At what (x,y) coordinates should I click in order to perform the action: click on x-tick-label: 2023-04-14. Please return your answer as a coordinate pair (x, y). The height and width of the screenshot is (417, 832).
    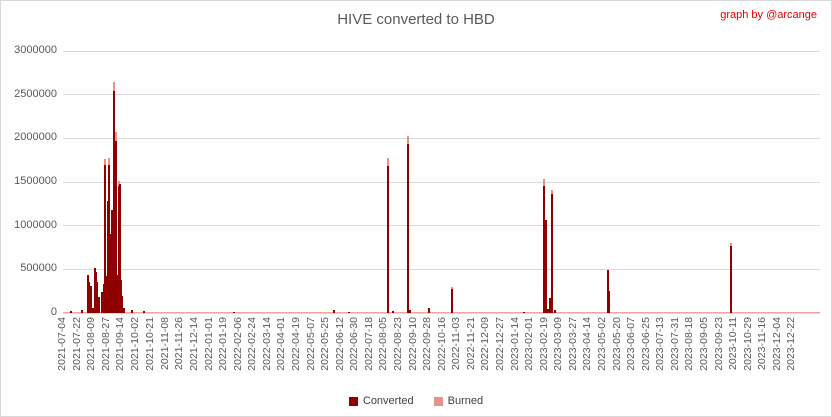
    Looking at the image, I should click on (587, 344).